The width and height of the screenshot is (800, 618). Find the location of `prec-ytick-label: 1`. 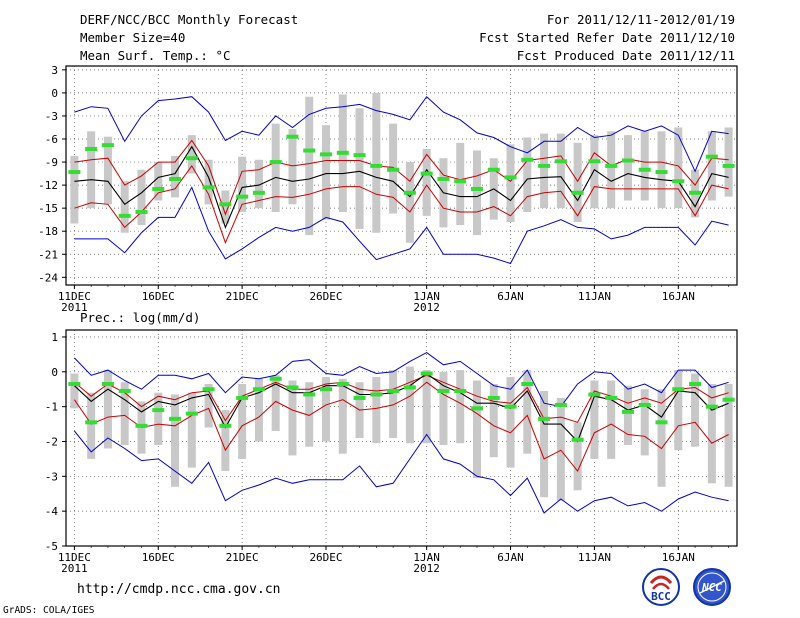

prec-ytick-label: 1 is located at coordinates (54, 337).